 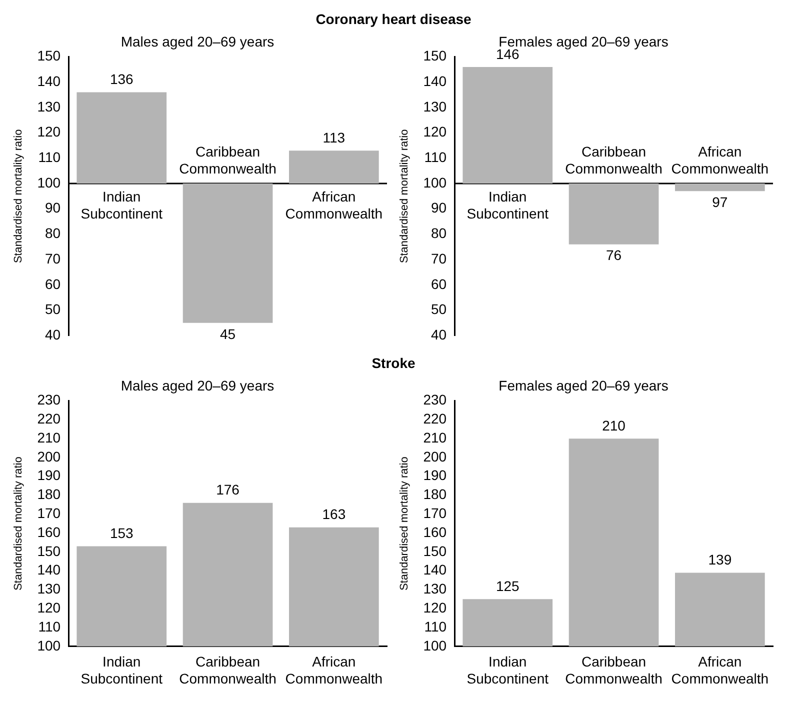 What do you see at coordinates (720, 560) in the screenshot?
I see `data-label: 139` at bounding box center [720, 560].